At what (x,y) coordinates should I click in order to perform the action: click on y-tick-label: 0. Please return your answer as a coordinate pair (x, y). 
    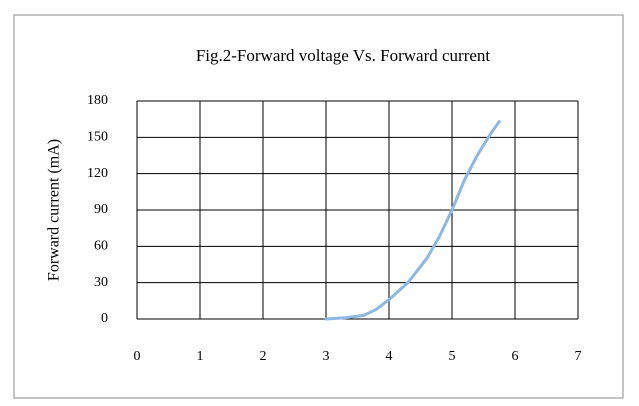
    Looking at the image, I should click on (104, 318).